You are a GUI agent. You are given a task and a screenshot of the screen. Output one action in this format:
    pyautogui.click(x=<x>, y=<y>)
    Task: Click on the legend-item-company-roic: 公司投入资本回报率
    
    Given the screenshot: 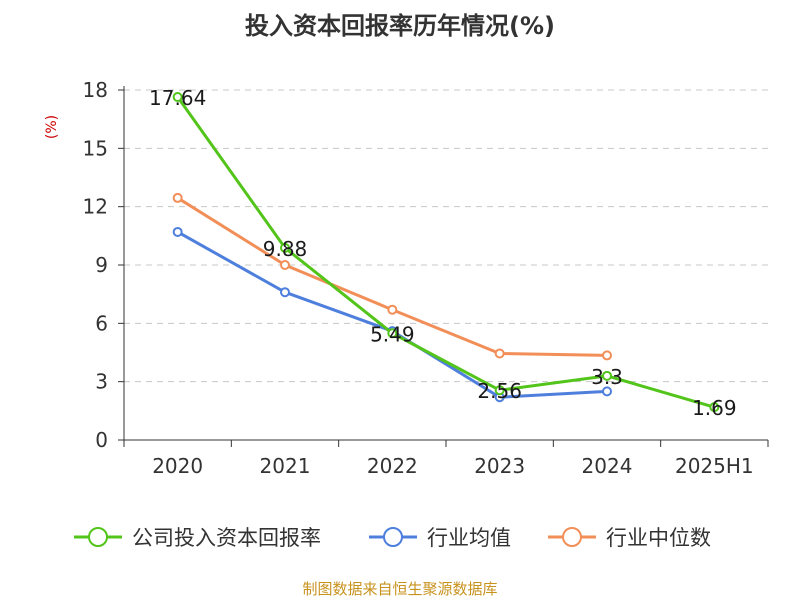 What is the action you would take?
    pyautogui.click(x=196, y=537)
    